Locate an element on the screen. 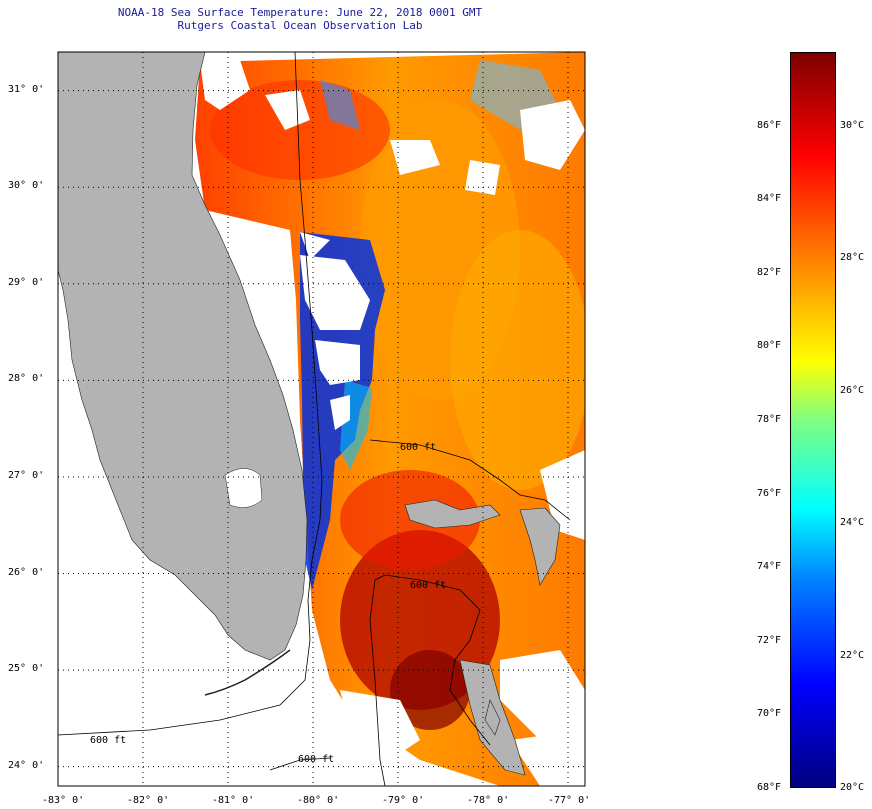  lat-label: 29° 0' is located at coordinates (26, 282).